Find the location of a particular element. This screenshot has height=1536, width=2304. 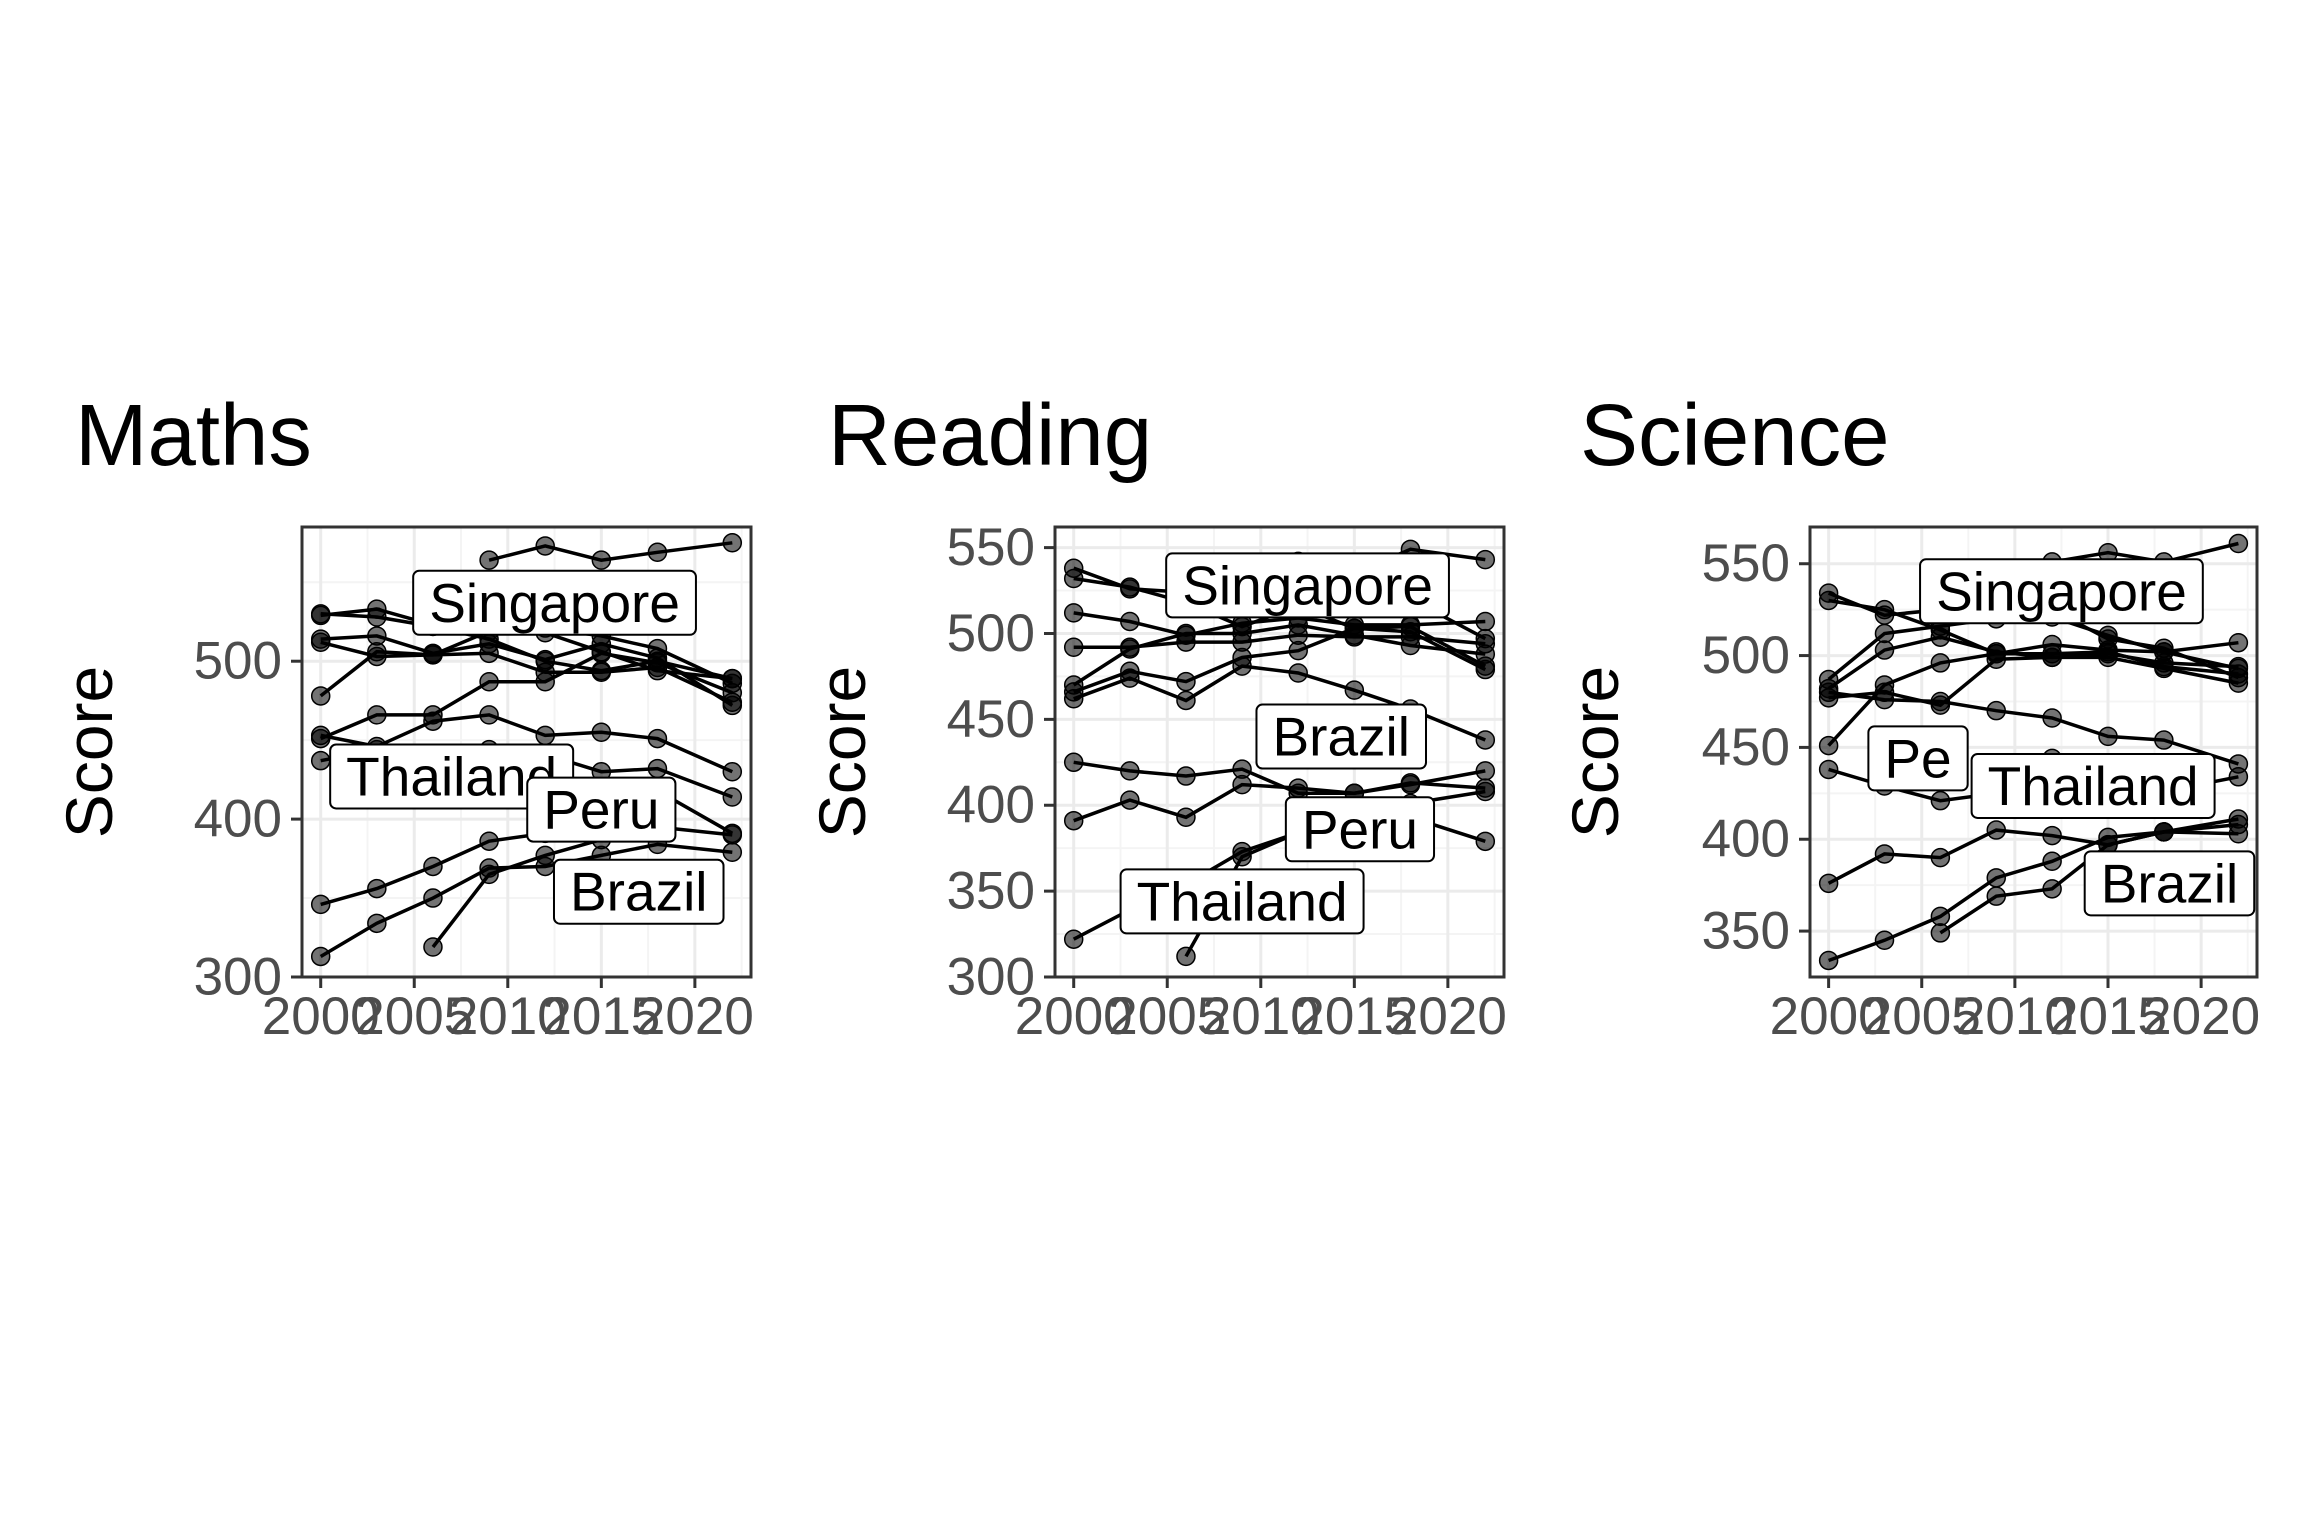

x-tick-label: 2015 is located at coordinates (1354, 1016).